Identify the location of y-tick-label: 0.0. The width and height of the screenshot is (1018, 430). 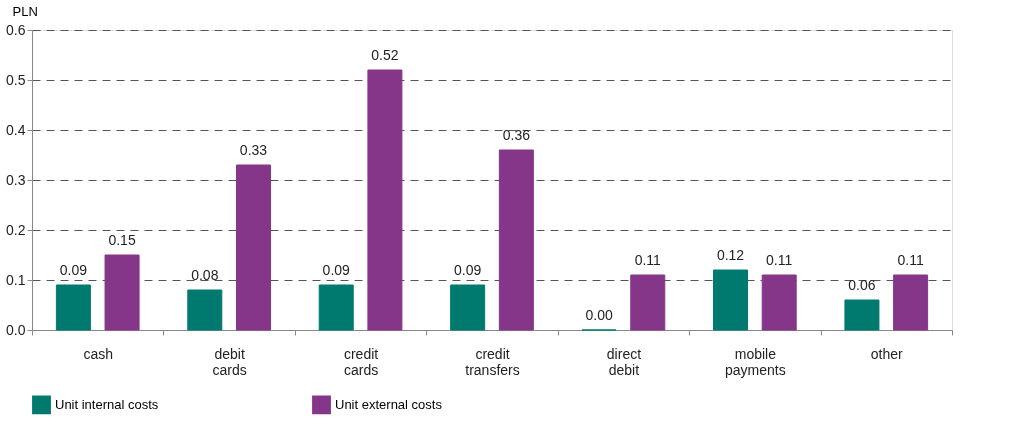
(16, 329).